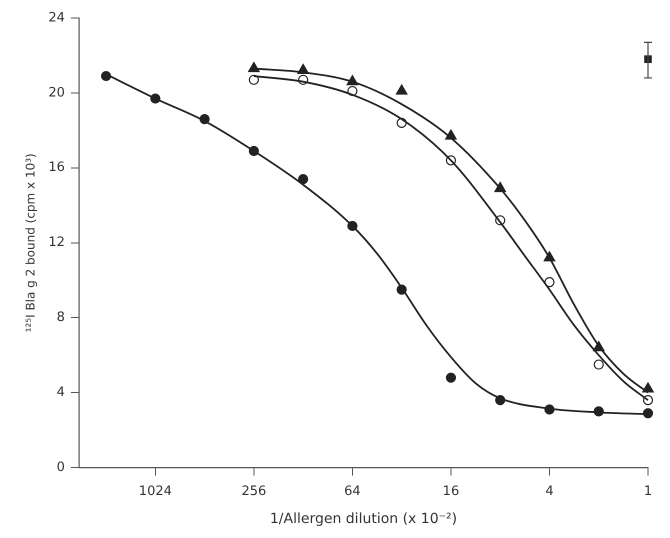 The height and width of the screenshot is (538, 670). Describe the element at coordinates (364, 519) in the screenshot. I see `x-axis-title: 1/Allergen dilution (x 10⁻²)` at that location.